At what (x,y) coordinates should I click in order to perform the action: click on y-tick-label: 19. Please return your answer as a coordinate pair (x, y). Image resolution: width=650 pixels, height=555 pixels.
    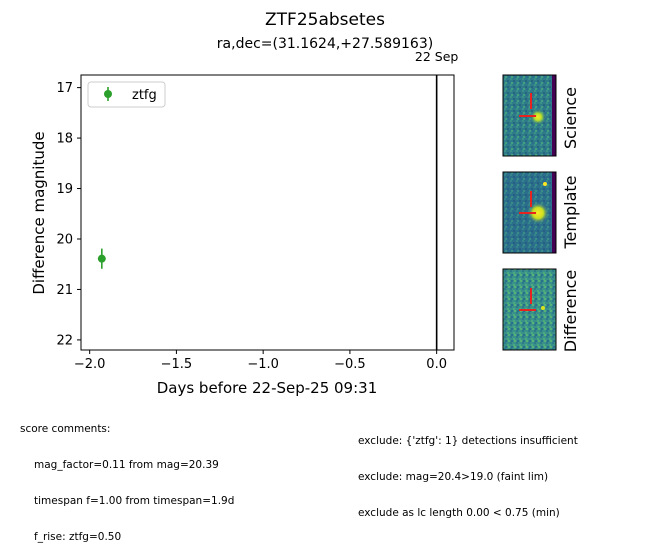
    Looking at the image, I should click on (64, 189).